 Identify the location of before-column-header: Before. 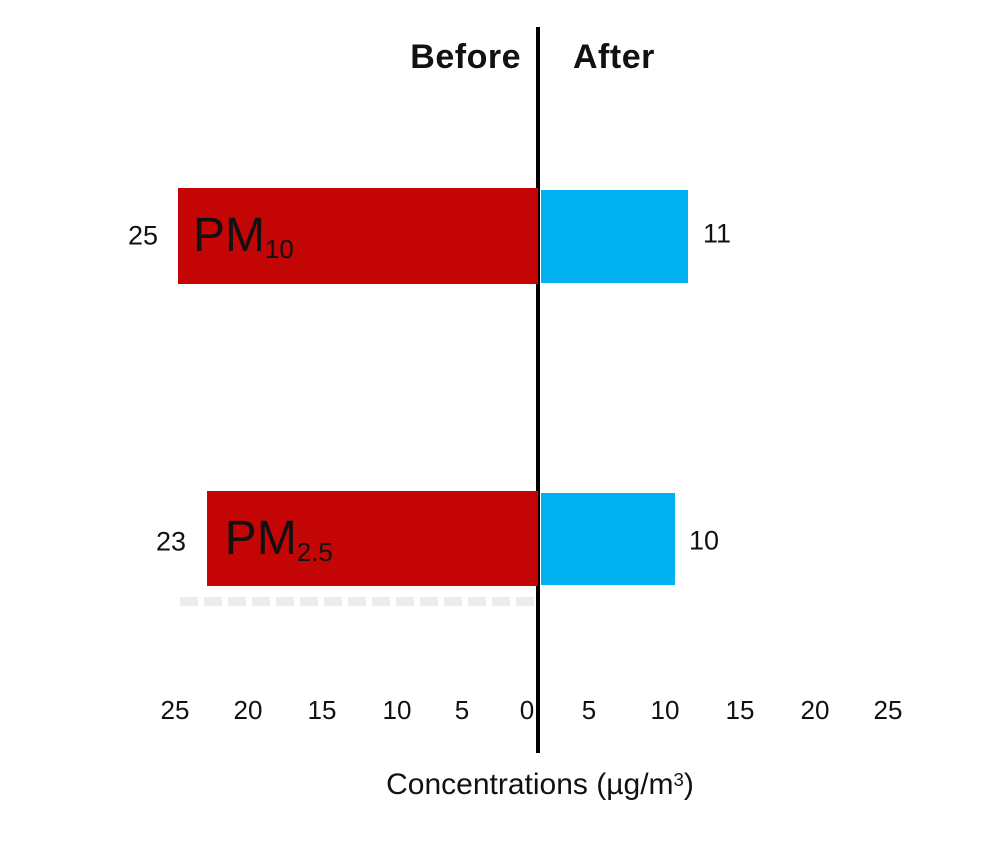
(465, 57).